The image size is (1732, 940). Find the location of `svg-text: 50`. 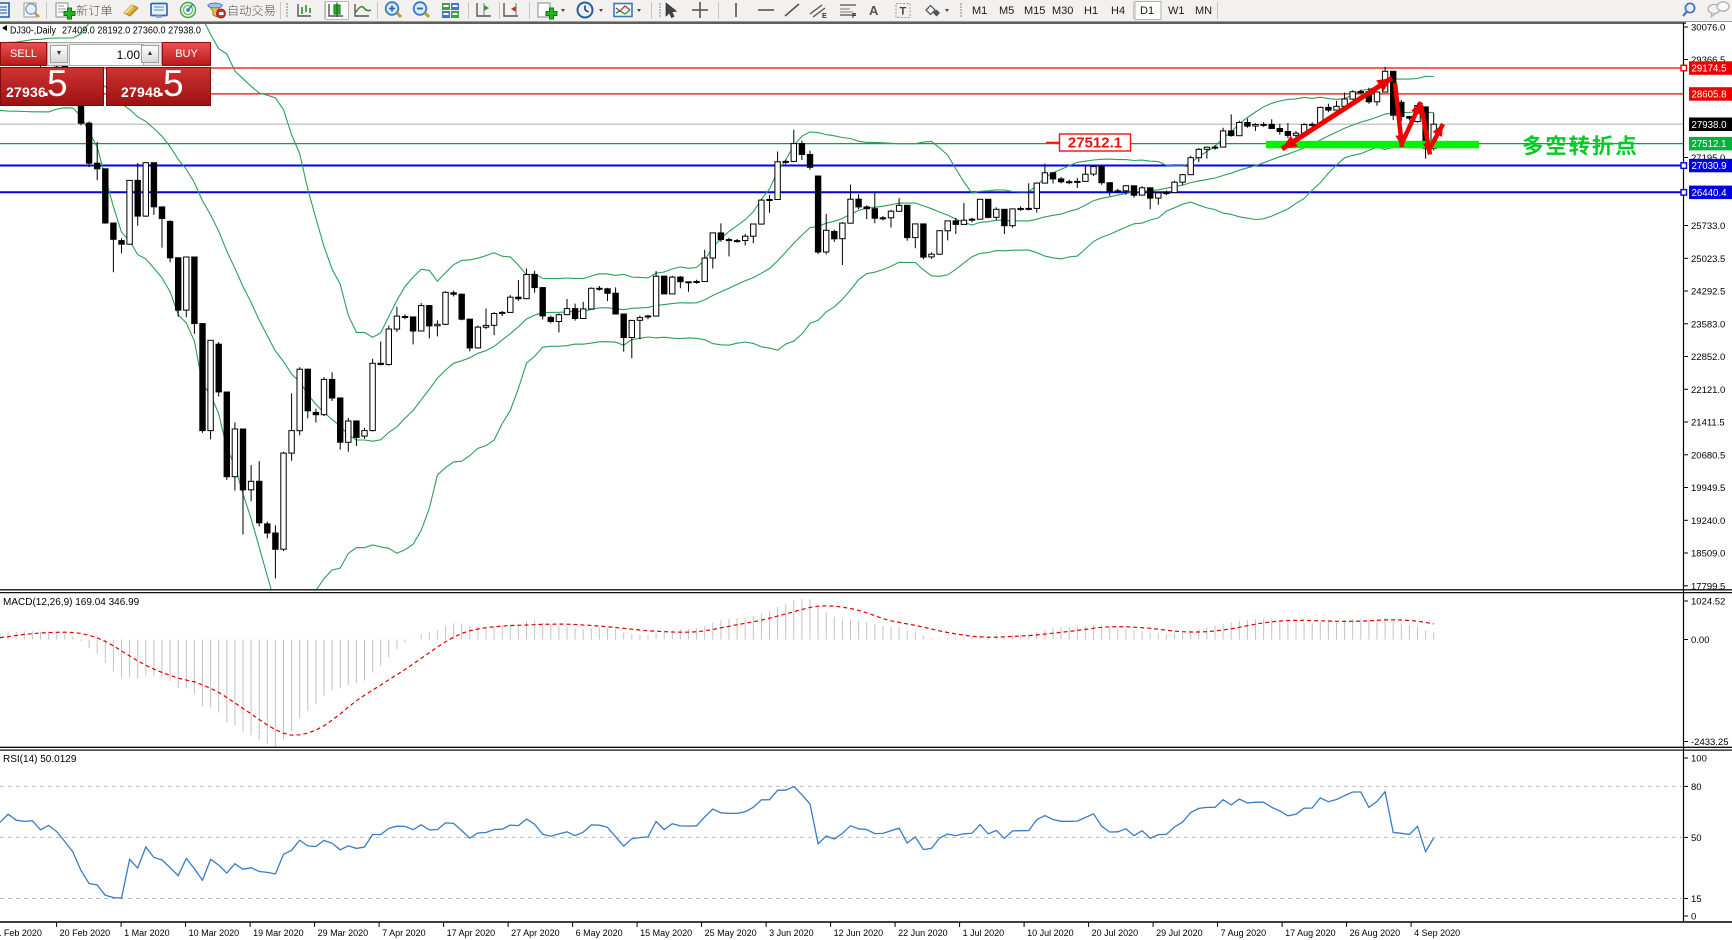

svg-text: 50 is located at coordinates (1696, 838).